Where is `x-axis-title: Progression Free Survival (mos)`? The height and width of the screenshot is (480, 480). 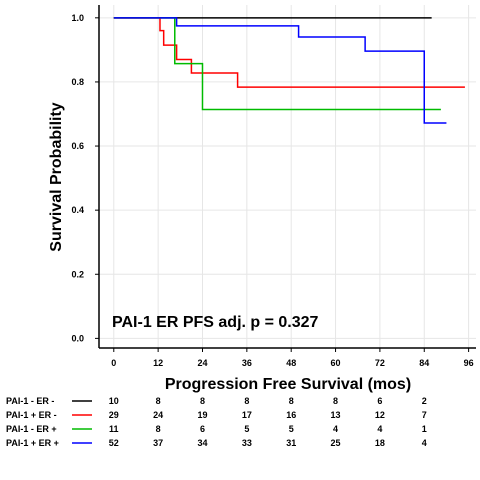 x-axis-title: Progression Free Survival (mos) is located at coordinates (288, 384).